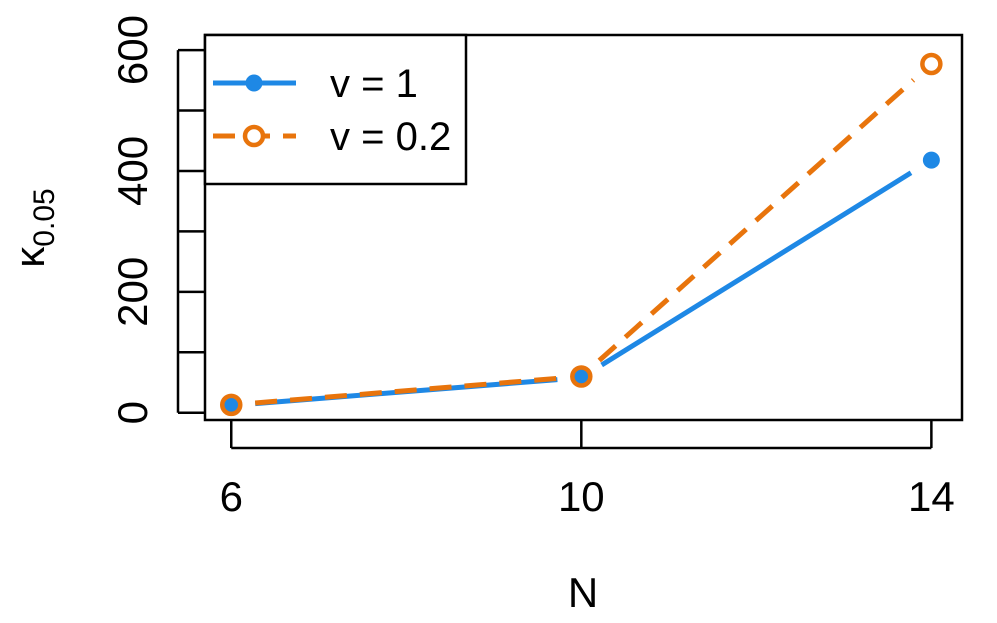 The width and height of the screenshot is (997, 623). I want to click on legend-box, so click(335, 109).